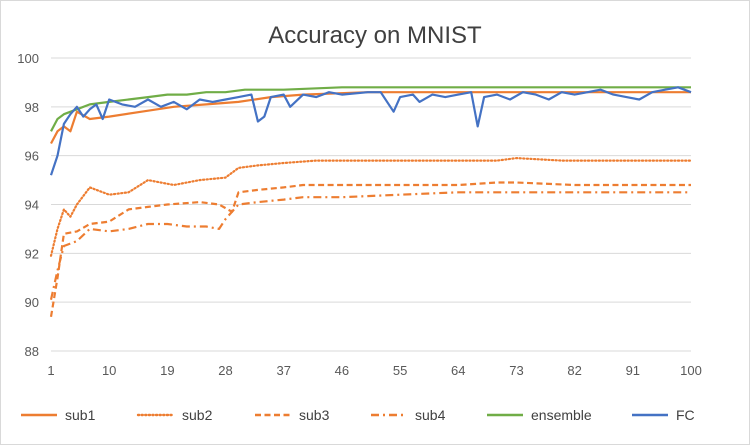 The height and width of the screenshot is (445, 750). What do you see at coordinates (342, 370) in the screenshot?
I see `x-tick-label: 46` at bounding box center [342, 370].